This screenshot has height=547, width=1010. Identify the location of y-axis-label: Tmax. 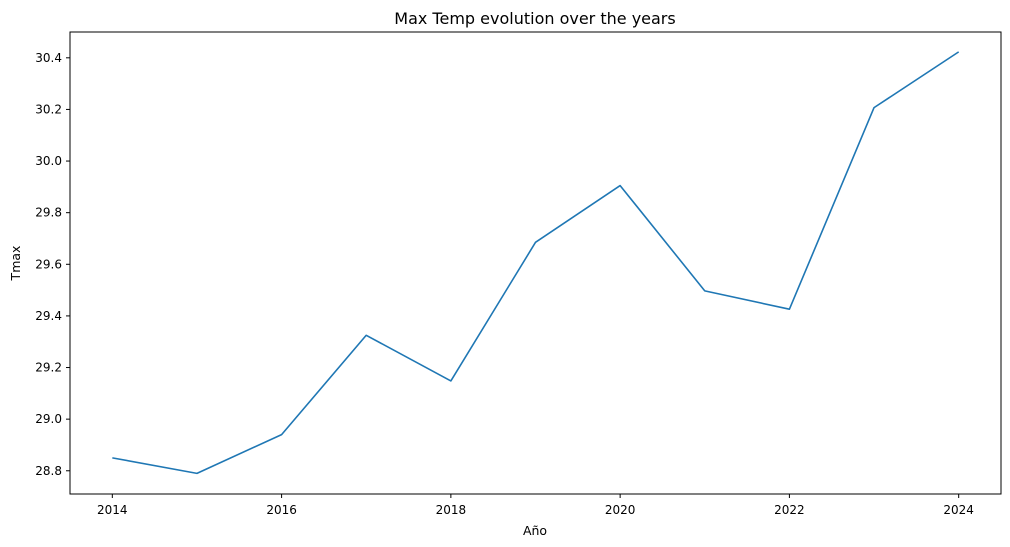
(15, 264).